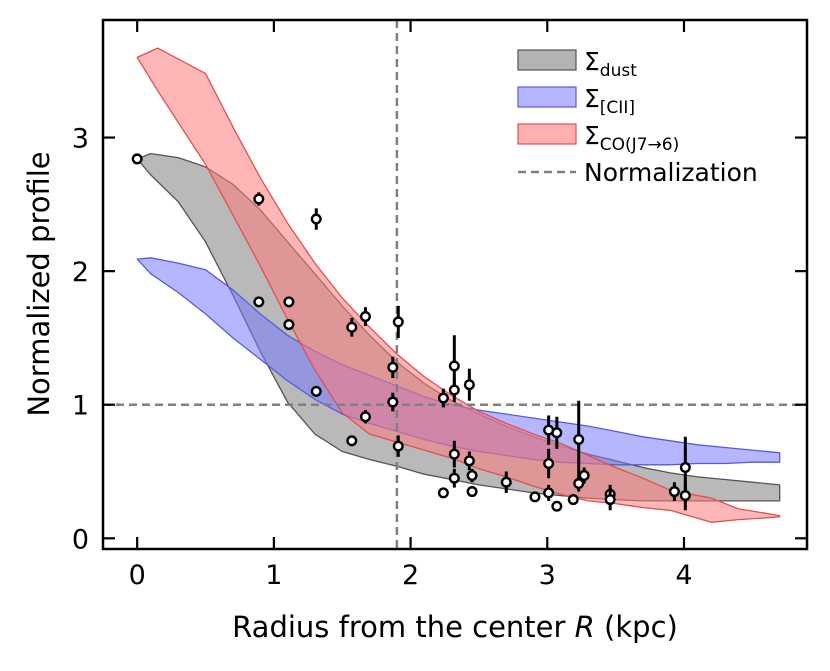 The width and height of the screenshot is (830, 671). What do you see at coordinates (547, 60) in the screenshot?
I see `legend-swatch-dust` at bounding box center [547, 60].